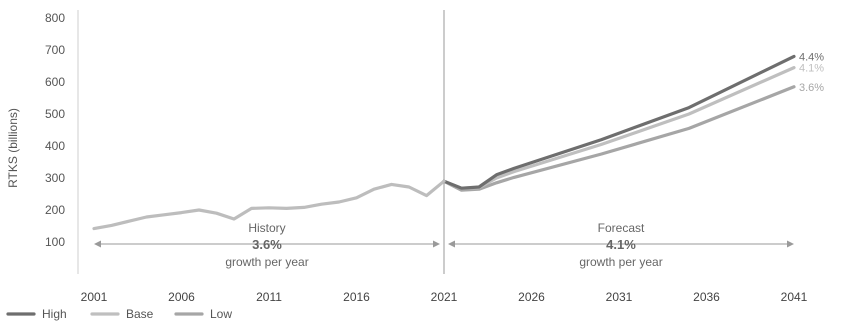 This screenshot has height=323, width=845. Describe the element at coordinates (531, 297) in the screenshot. I see `x-tick-label: 2026` at that location.